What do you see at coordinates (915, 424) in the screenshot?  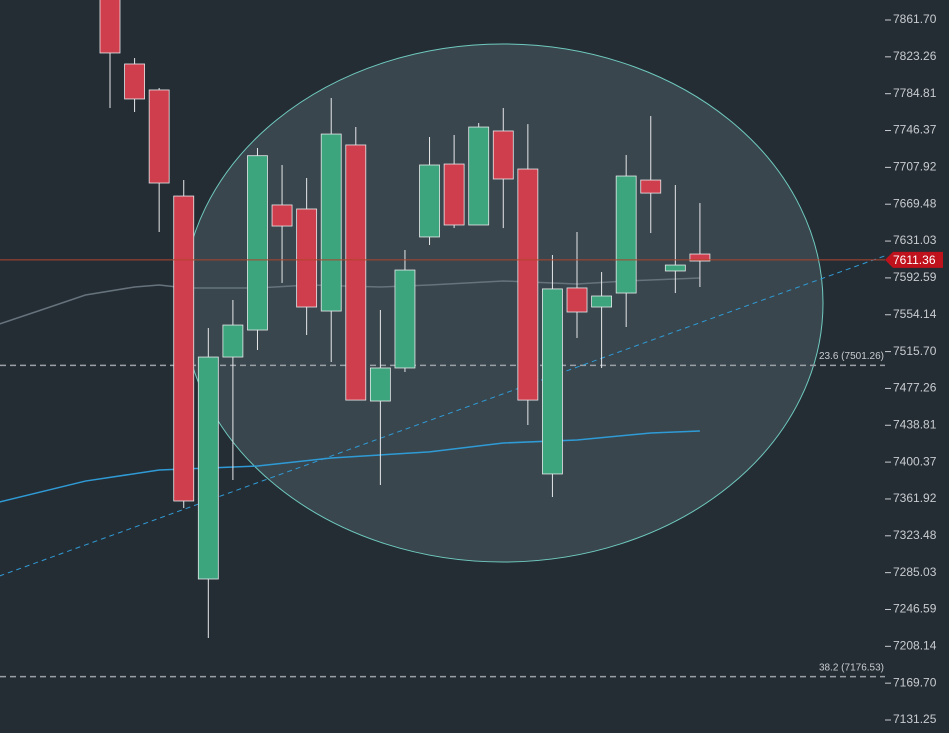 I see `y-tick-label: 7438.81` at bounding box center [915, 424].